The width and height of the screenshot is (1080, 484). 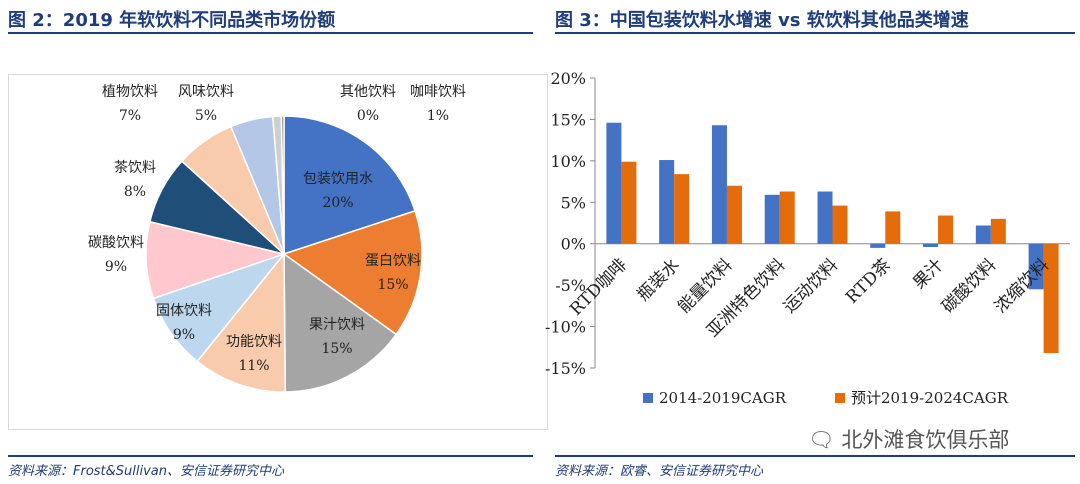 I want to click on right-title-rule, so click(x=815, y=33).